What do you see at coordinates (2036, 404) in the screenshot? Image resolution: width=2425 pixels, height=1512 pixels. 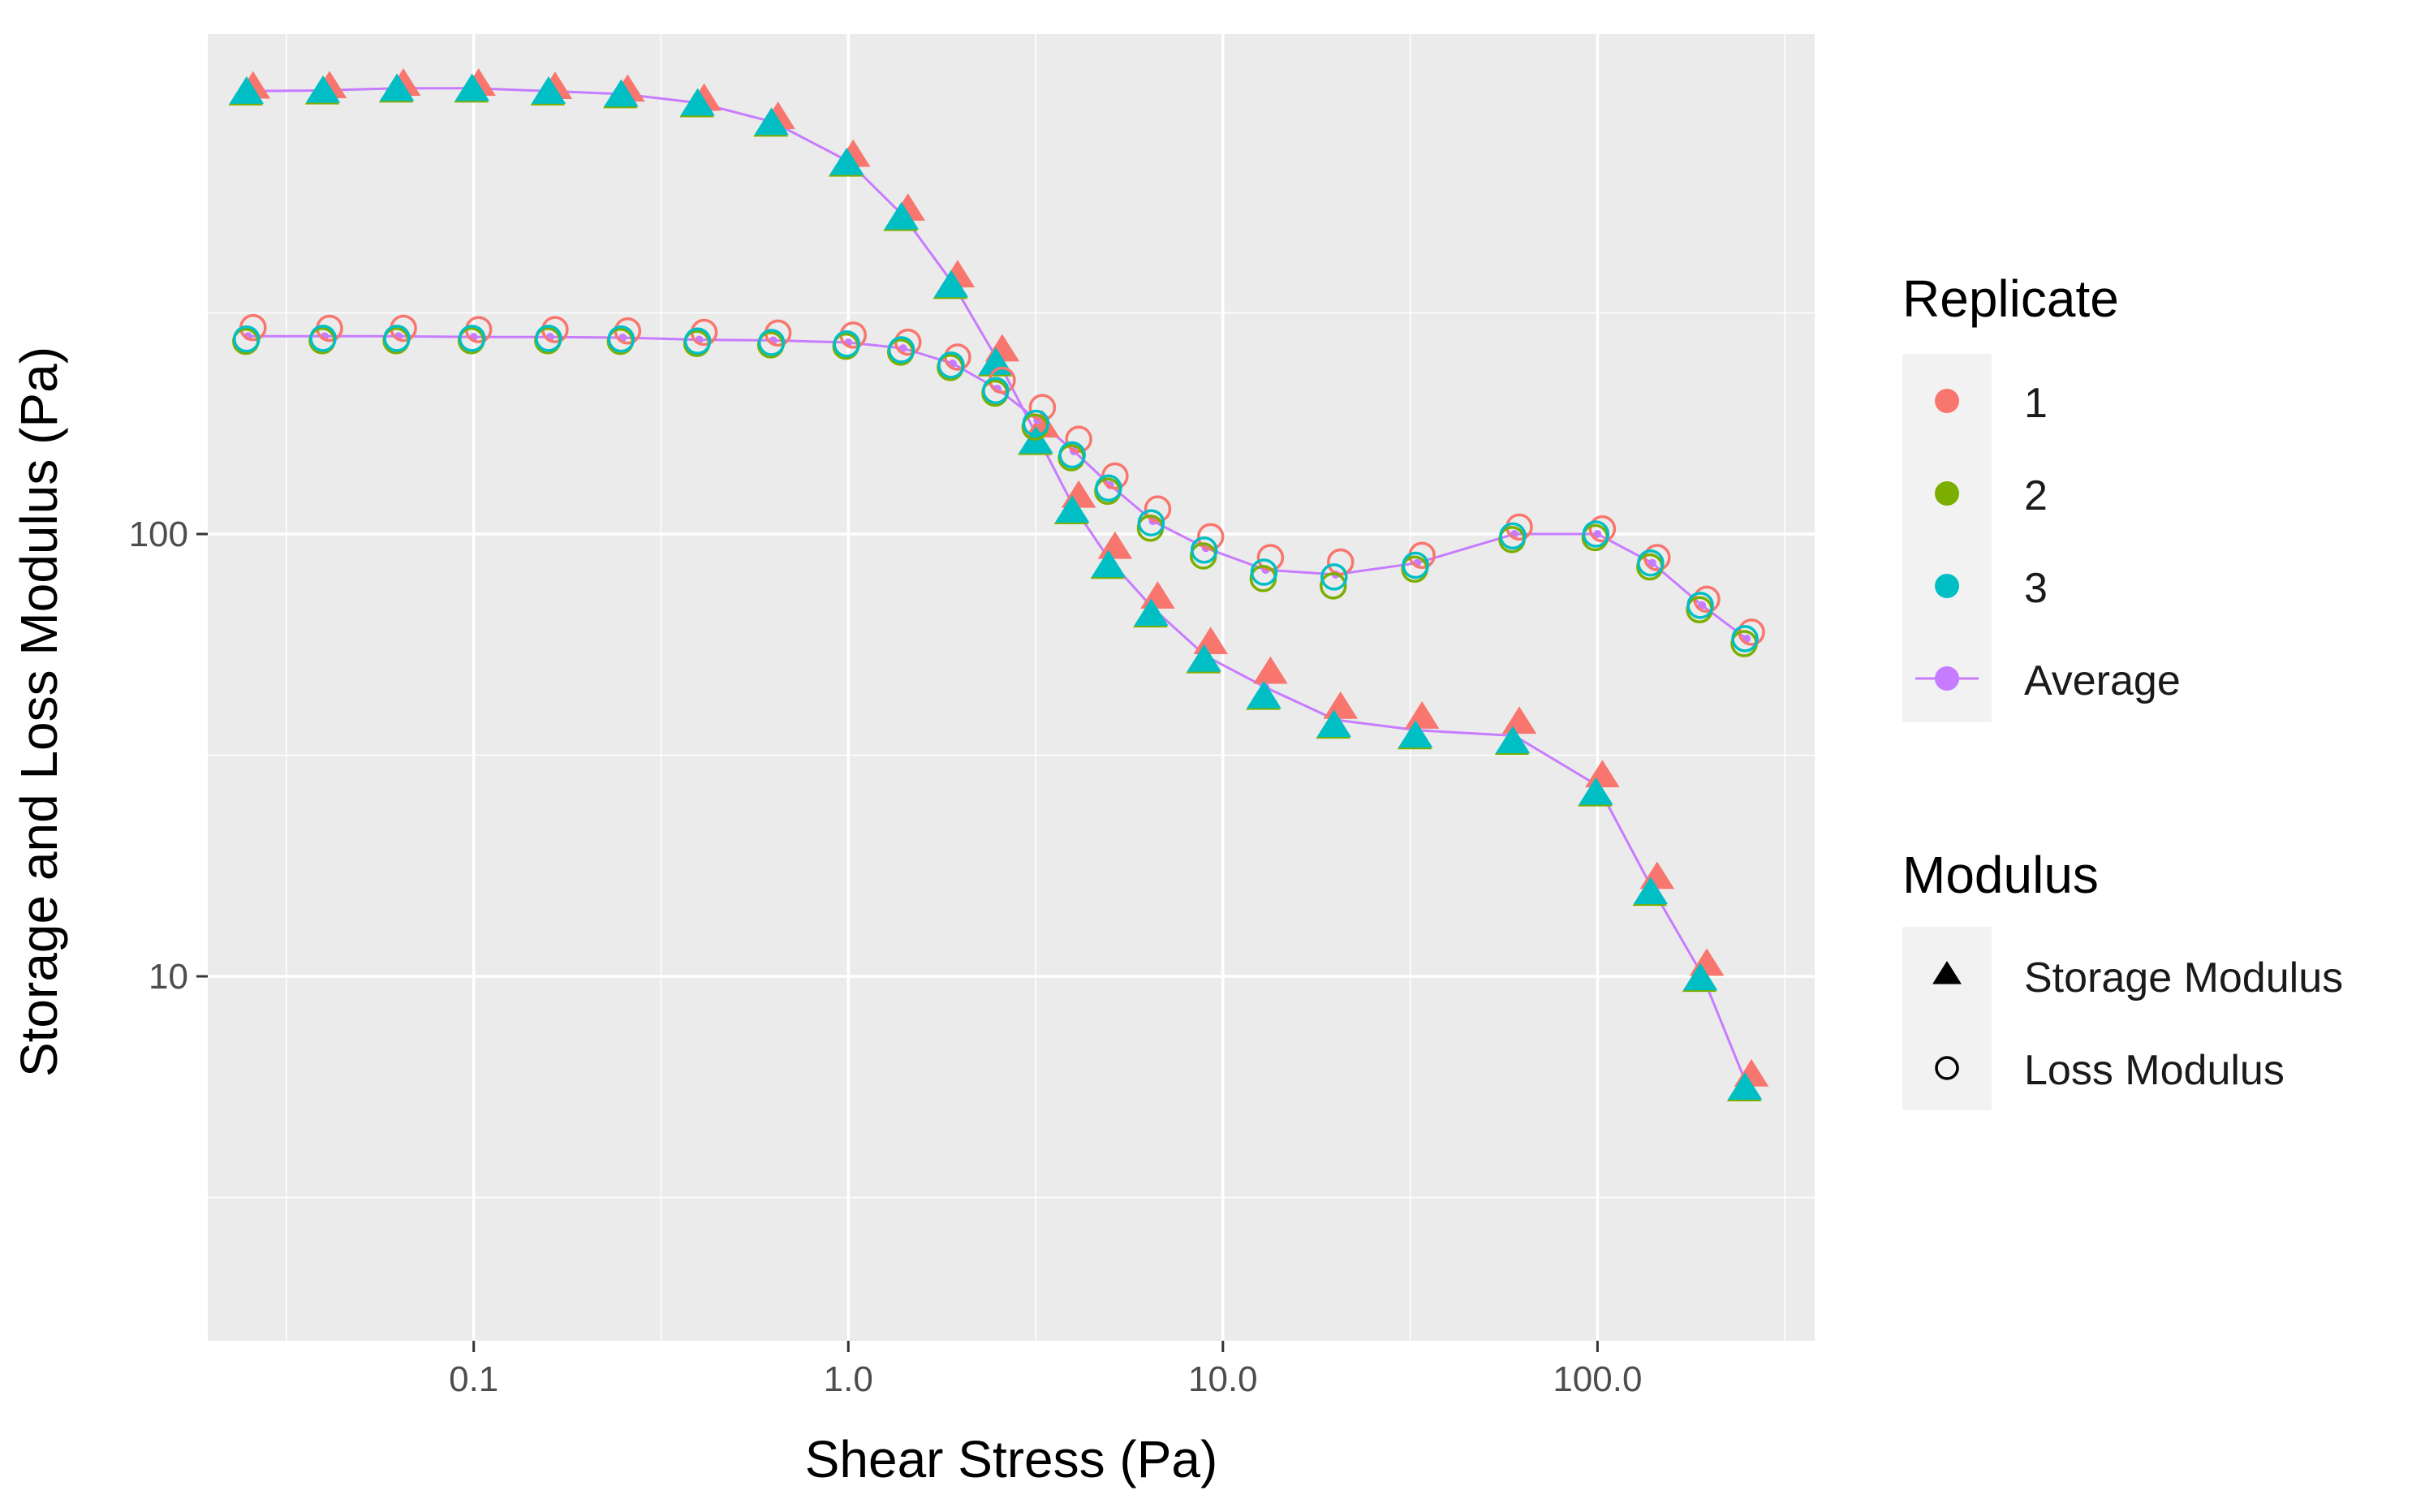 I see `legend-label-replicate-1: 1` at bounding box center [2036, 404].